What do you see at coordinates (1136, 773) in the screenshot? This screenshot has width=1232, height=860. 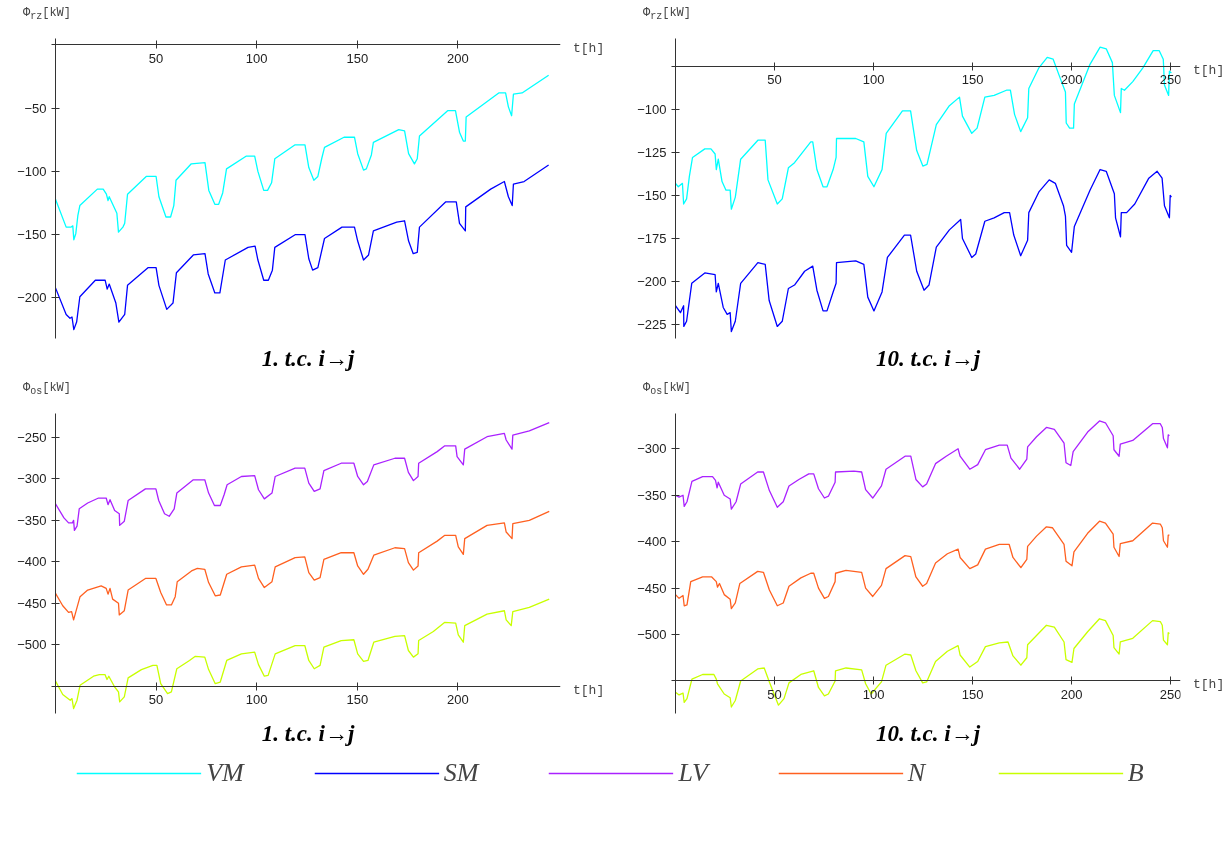 I see `legend-label: B` at bounding box center [1136, 773].